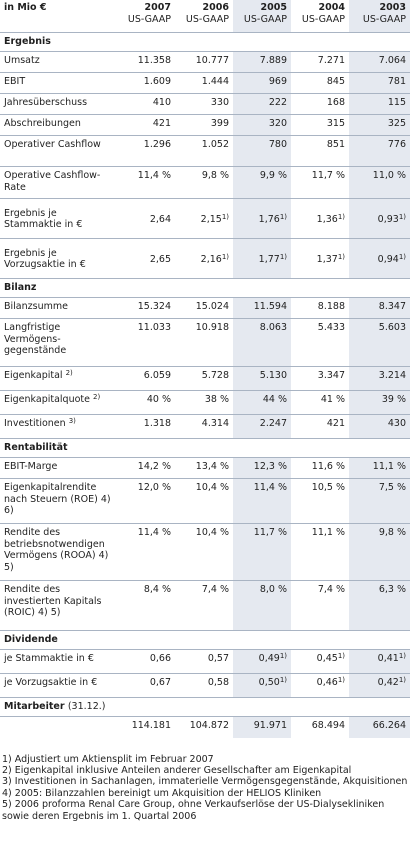 Image resolution: width=410 pixels, height=849 pixels. Describe the element at coordinates (31, 640) in the screenshot. I see `section-title: Dividende` at that location.